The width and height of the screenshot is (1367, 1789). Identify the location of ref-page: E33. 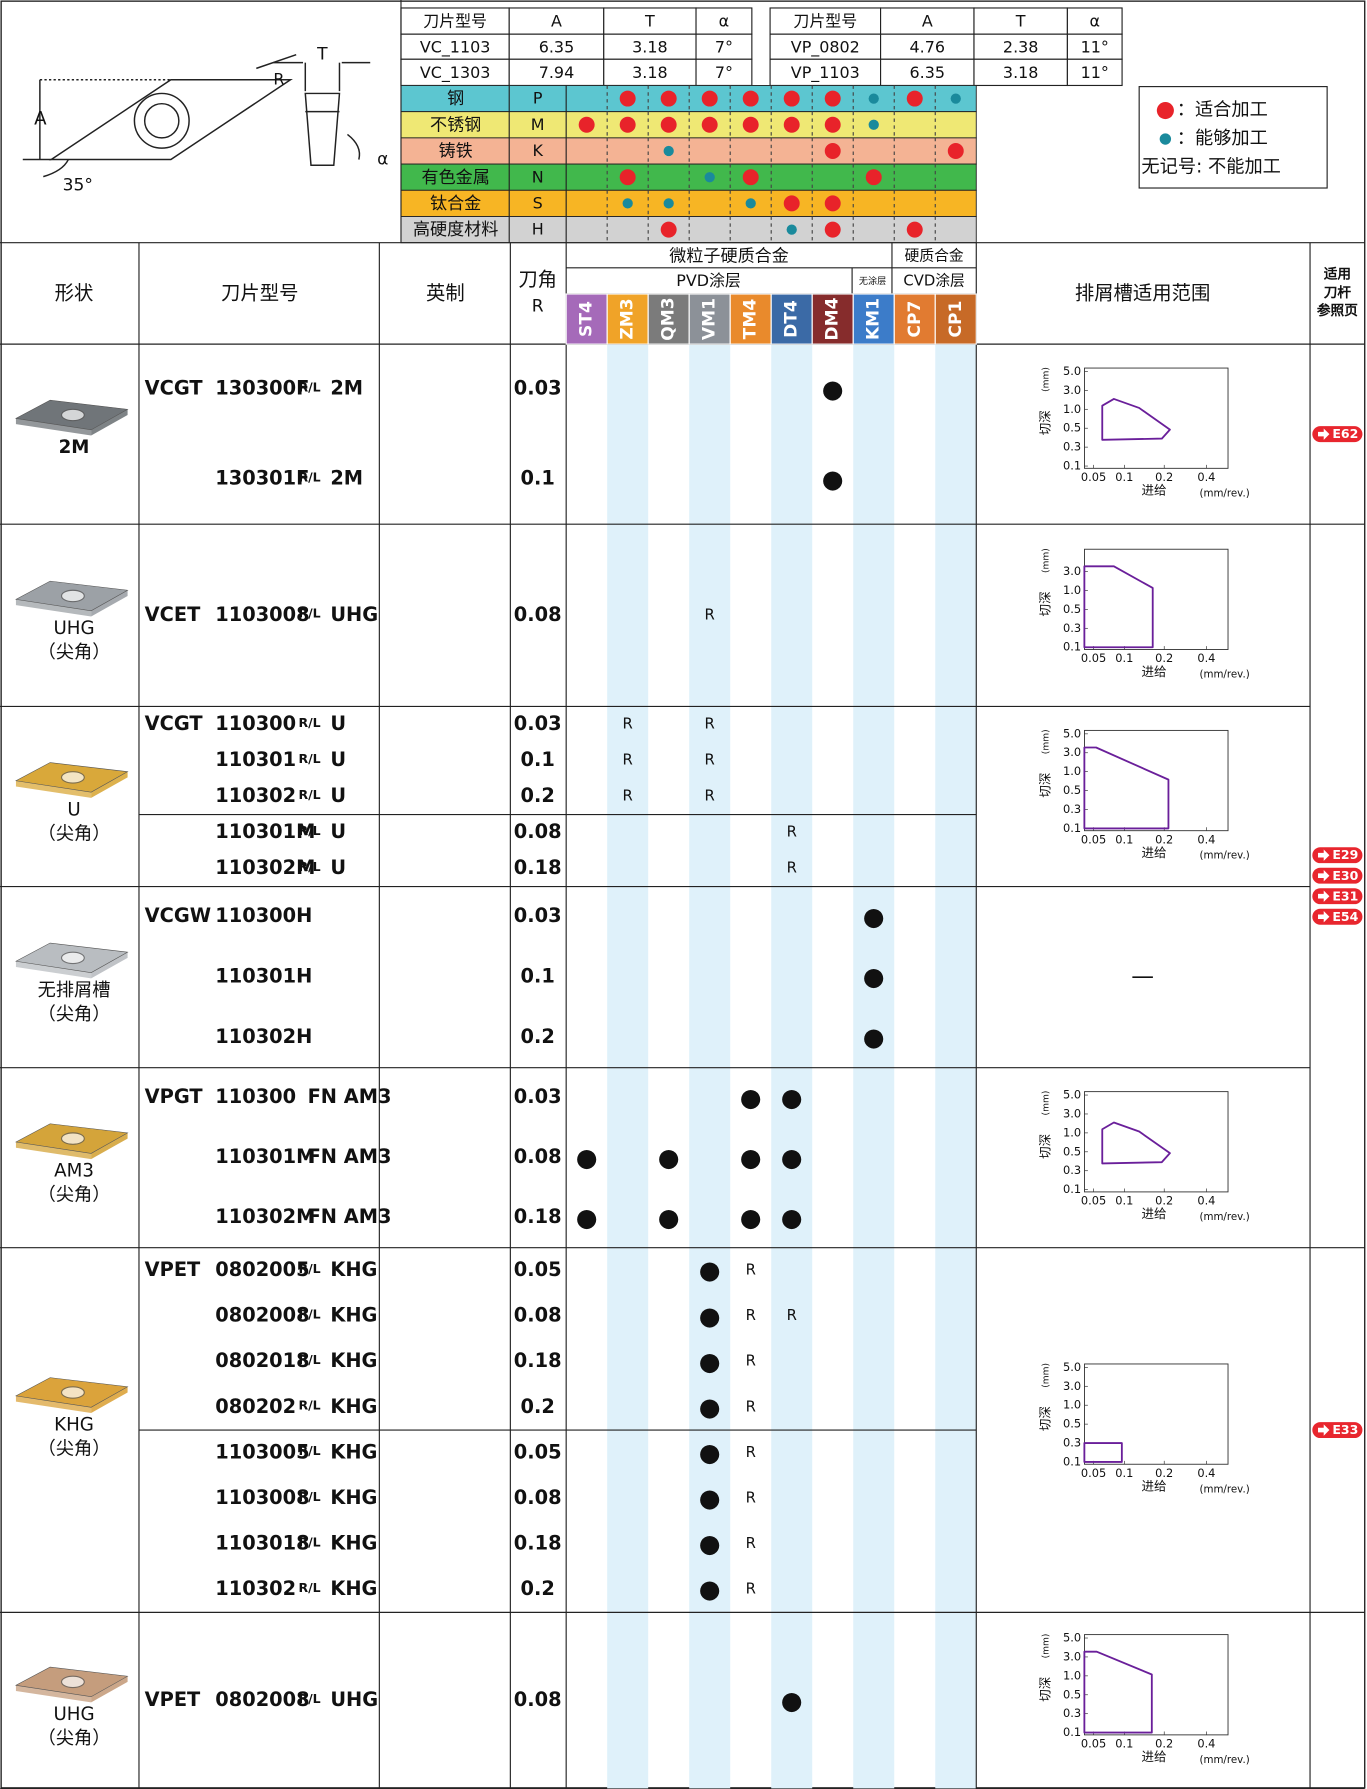
(1345, 1429).